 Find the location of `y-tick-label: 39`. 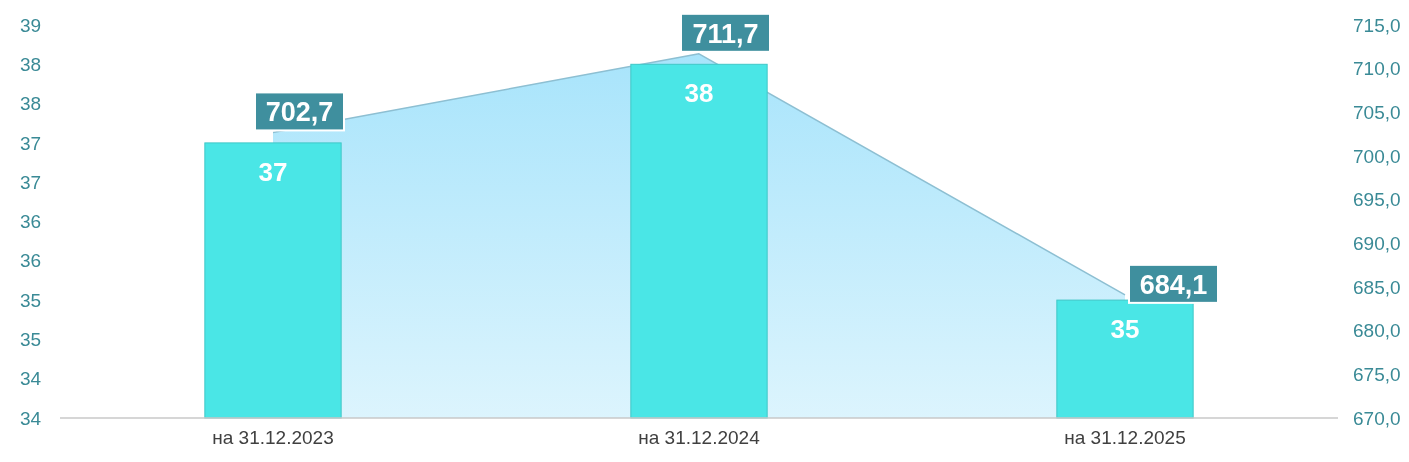

y-tick-label: 39 is located at coordinates (31, 25).